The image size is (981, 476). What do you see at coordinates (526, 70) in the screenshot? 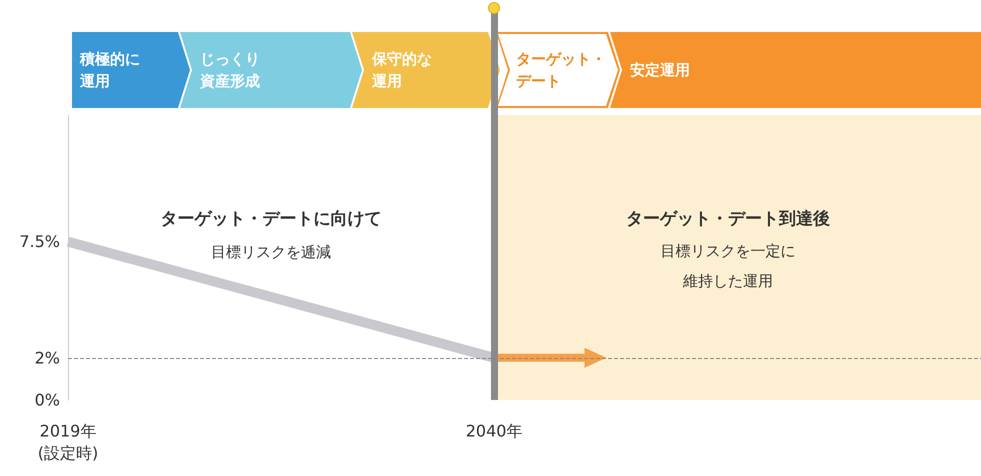
I see `phase-banner: 積極的に運用 じっくり資産形成 保守的な運用 ターゲット・デート 安定運用` at bounding box center [526, 70].